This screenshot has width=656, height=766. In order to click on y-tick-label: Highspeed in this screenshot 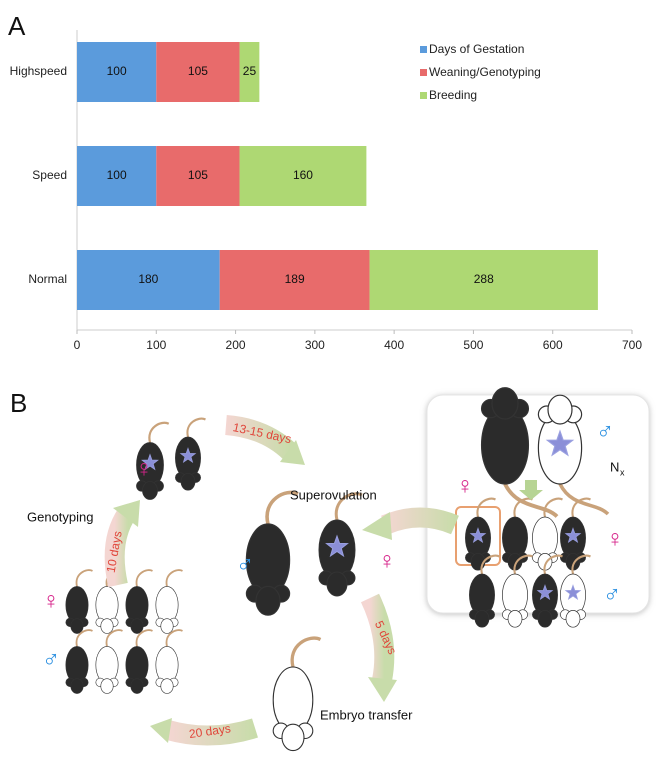, I will do `click(38, 71)`.